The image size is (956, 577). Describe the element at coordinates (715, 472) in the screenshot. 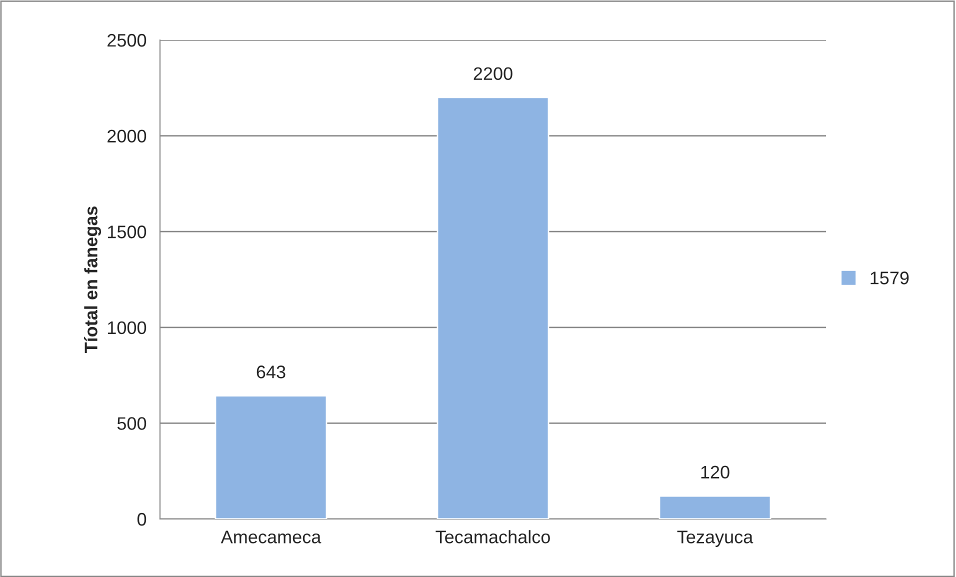

I see `data-label: 120` at that location.